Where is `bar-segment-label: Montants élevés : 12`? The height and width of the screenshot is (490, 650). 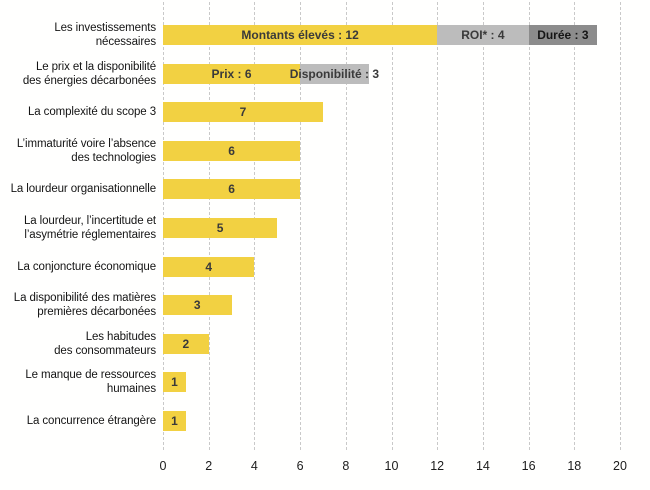
bar-segment-label: Montants élevés : 12 is located at coordinates (300, 35).